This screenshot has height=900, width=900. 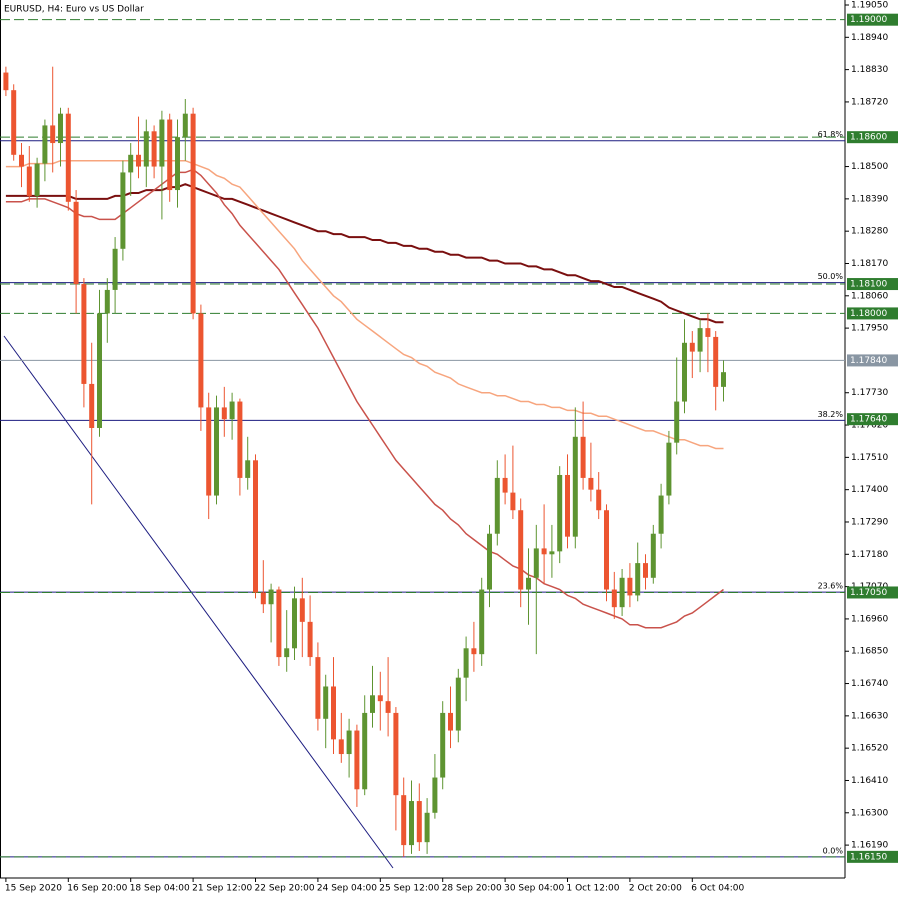 I want to click on y-tick-label: 1.17950, so click(x=869, y=329).